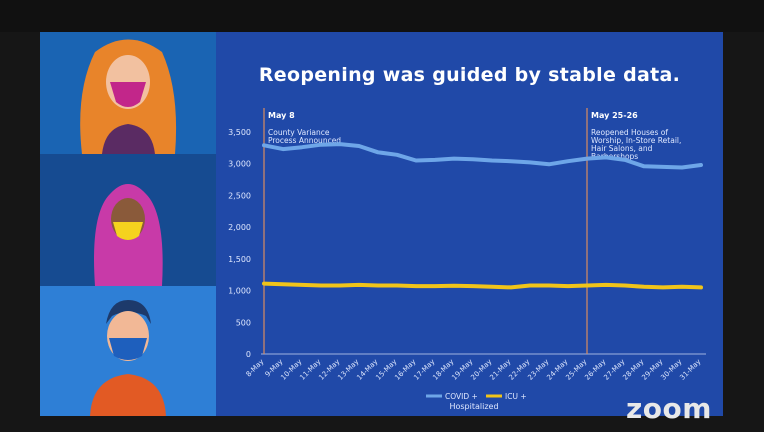 Image resolution: width=764 pixels, height=432 pixels. Describe the element at coordinates (622, 148) in the screenshot. I see `annotation-text: Hair Salons, and` at that location.